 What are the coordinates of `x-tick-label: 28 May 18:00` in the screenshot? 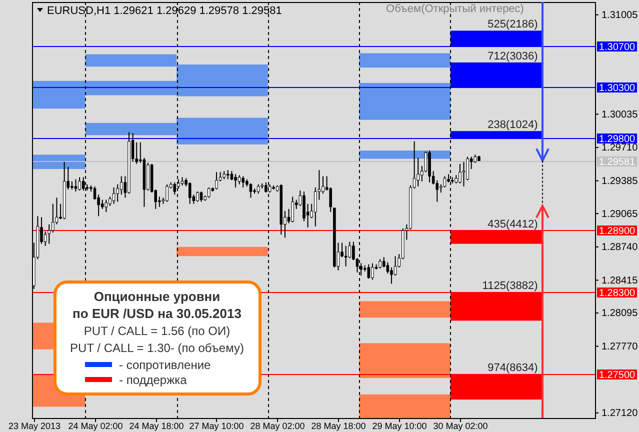 It's located at (338, 426).